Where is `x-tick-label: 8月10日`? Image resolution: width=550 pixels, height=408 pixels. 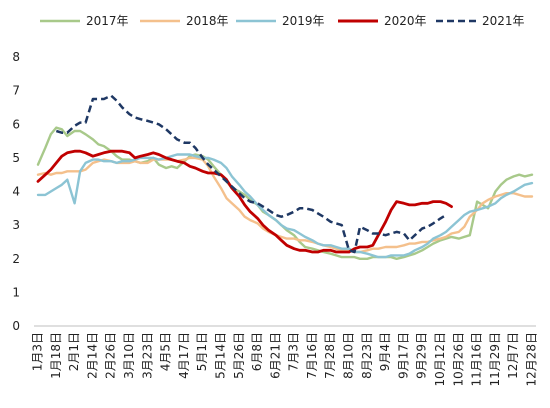 x-tick-label: 8月10日 is located at coordinates (349, 355).